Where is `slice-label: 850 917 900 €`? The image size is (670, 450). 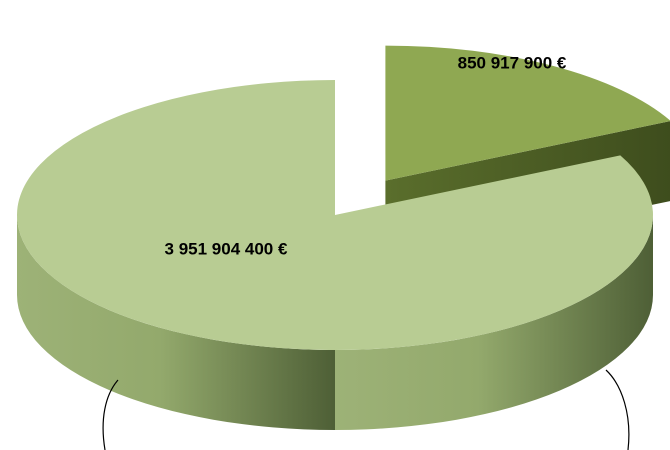 slice-label: 850 917 900 € is located at coordinates (512, 62).